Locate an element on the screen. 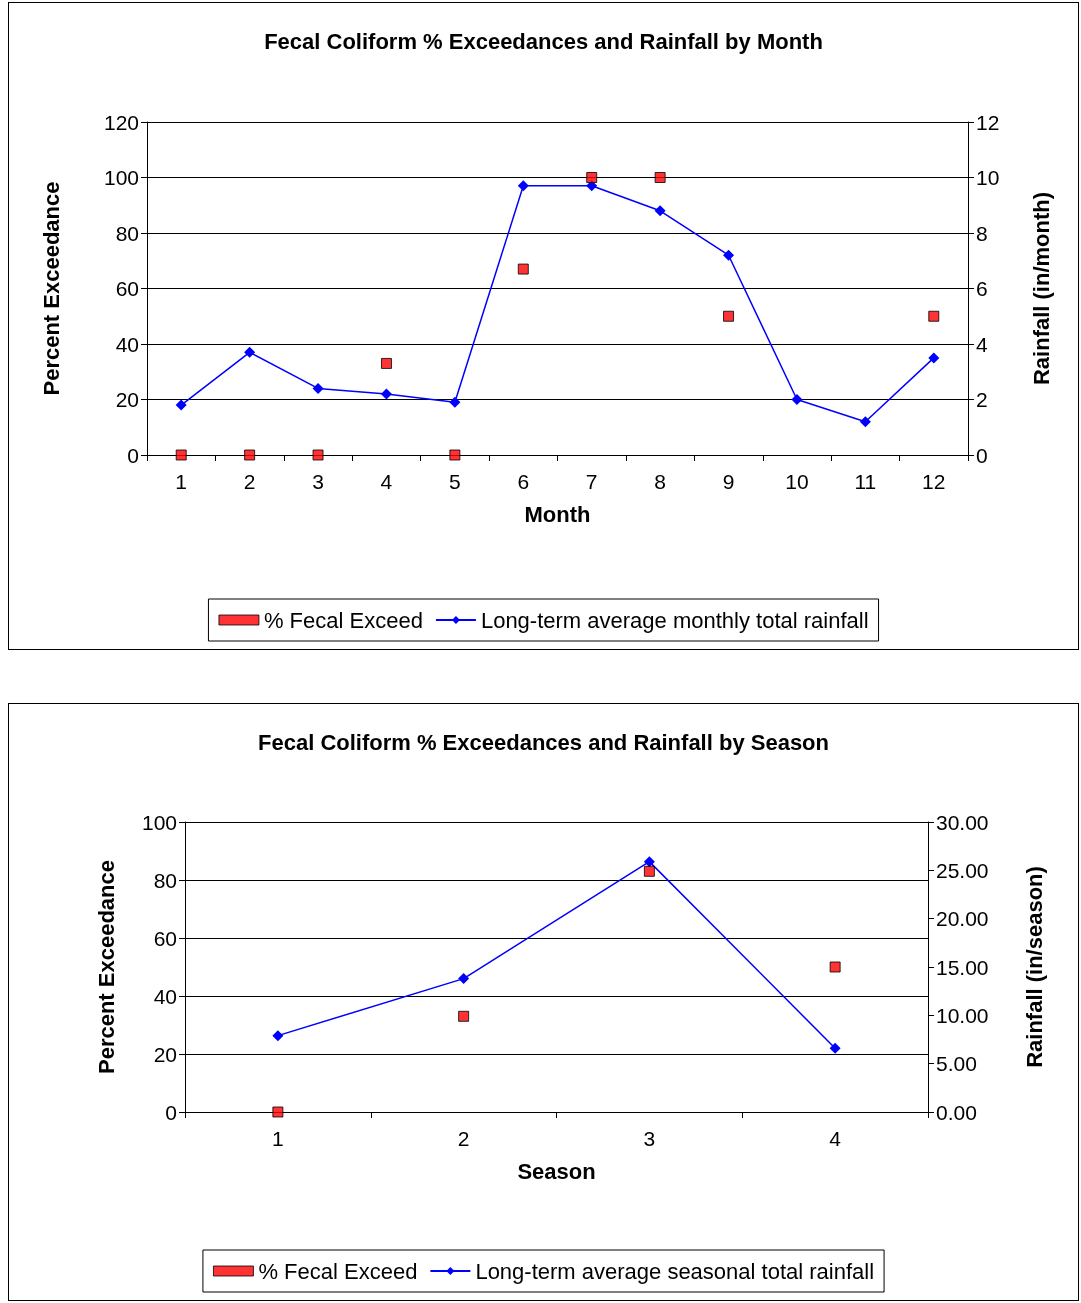 The height and width of the screenshot is (1303, 1081). x-tick-label: 12 is located at coordinates (934, 481).